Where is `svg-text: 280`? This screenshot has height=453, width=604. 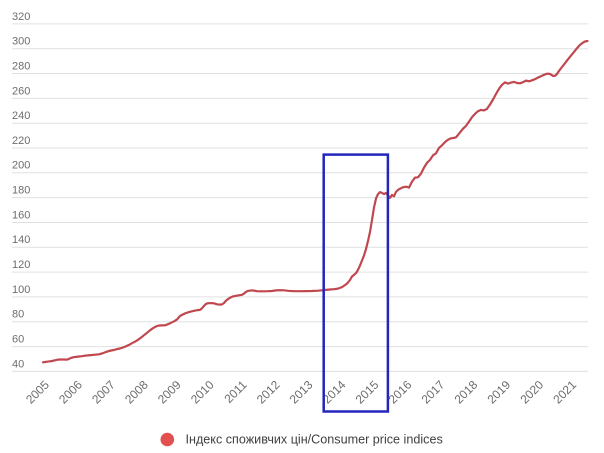 svg-text: 280 is located at coordinates (21, 66).